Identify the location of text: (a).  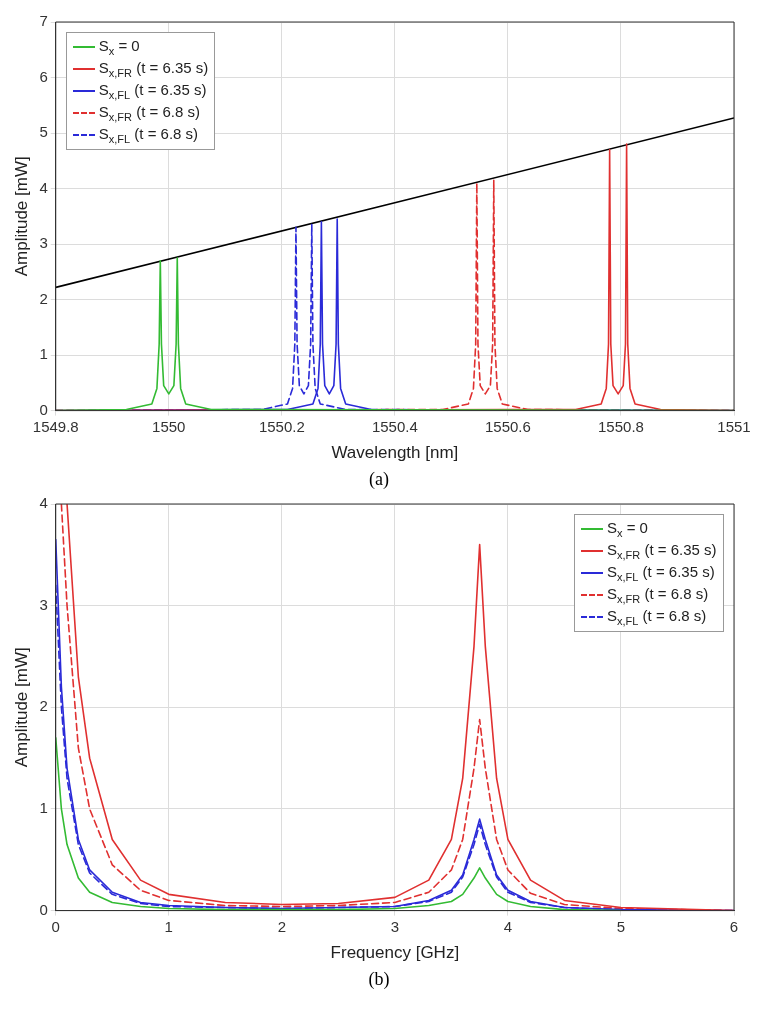
(379, 479).